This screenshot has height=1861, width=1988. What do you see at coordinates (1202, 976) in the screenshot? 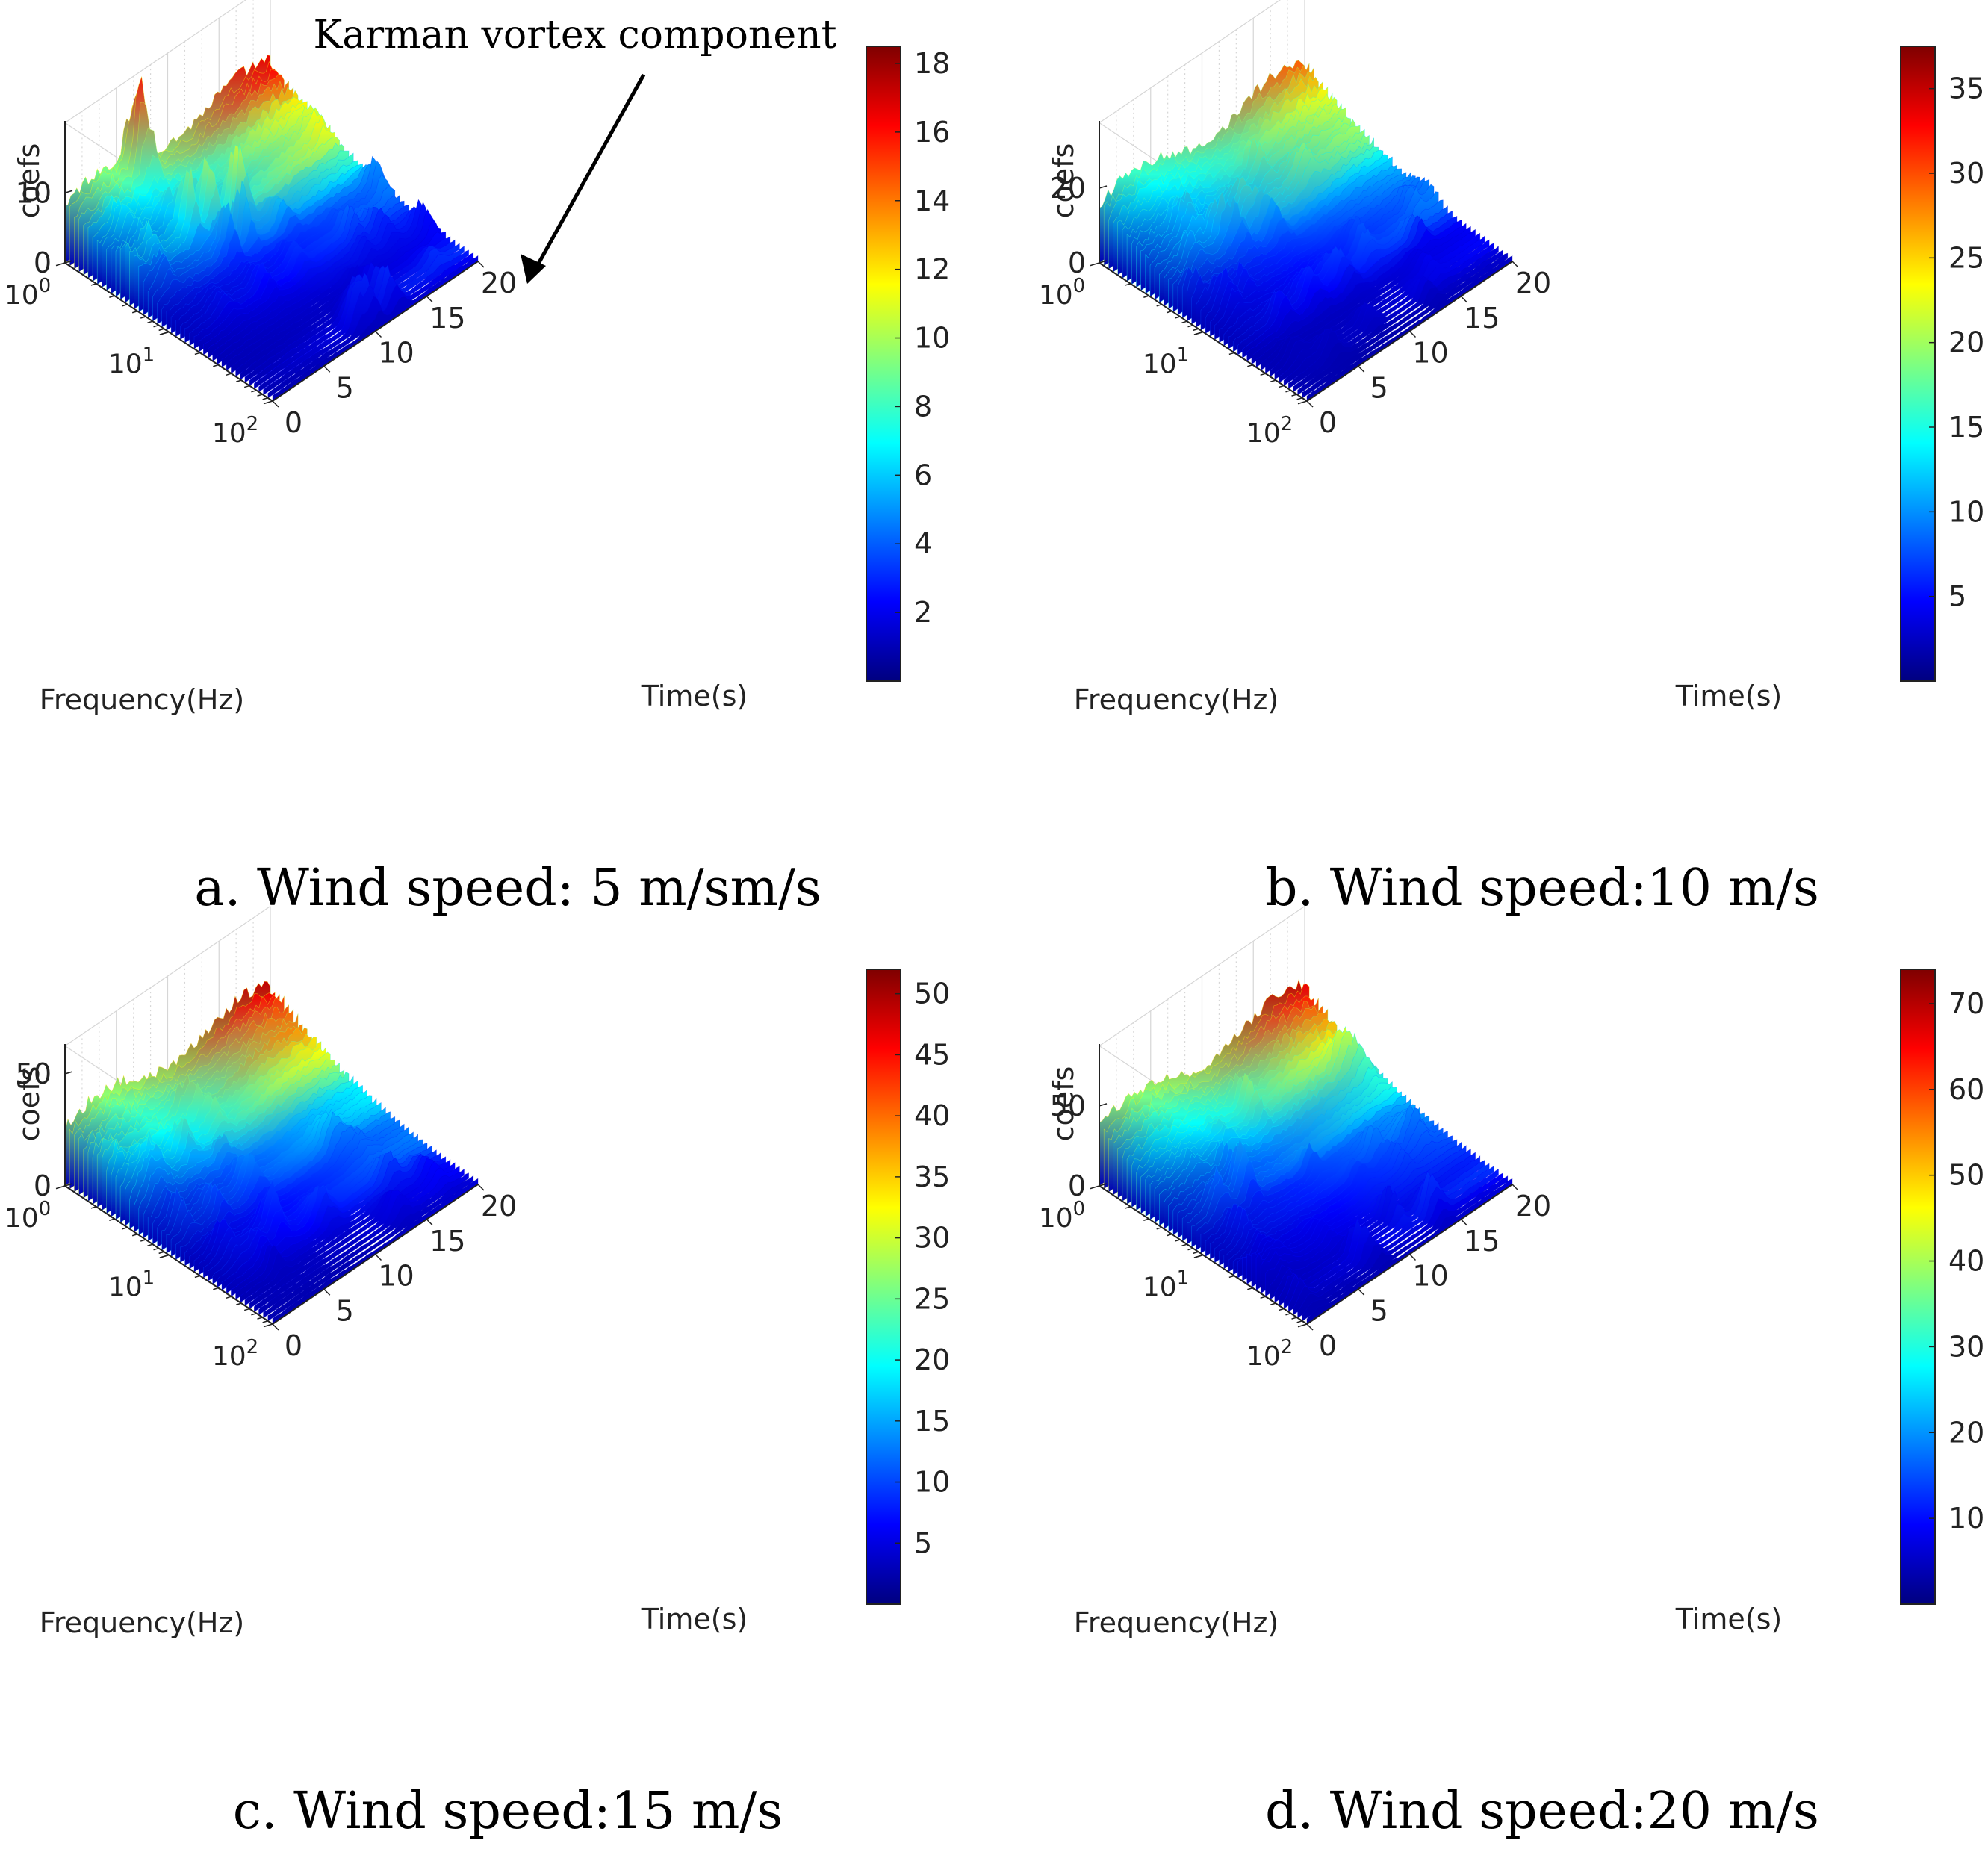
I see `grid-line` at bounding box center [1202, 976].